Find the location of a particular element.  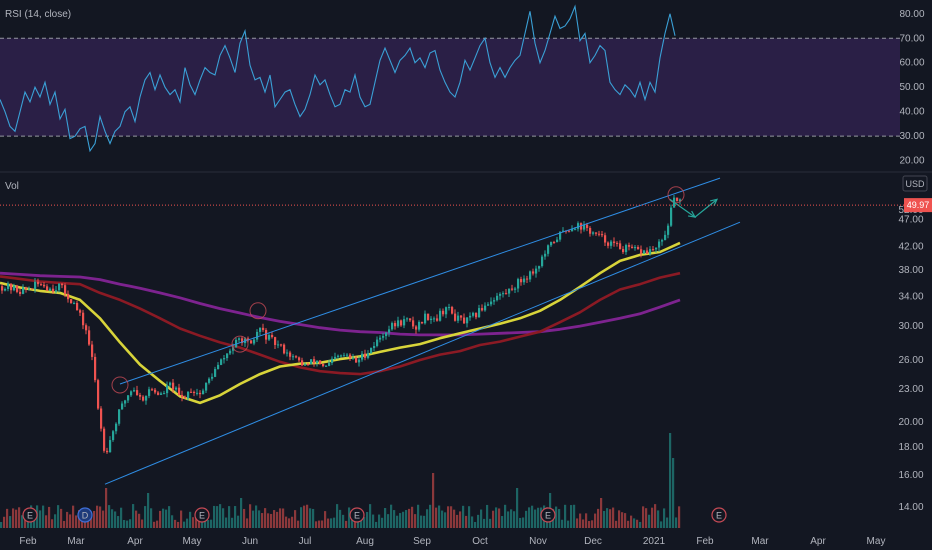

currency-badge: USD is located at coordinates (915, 183).